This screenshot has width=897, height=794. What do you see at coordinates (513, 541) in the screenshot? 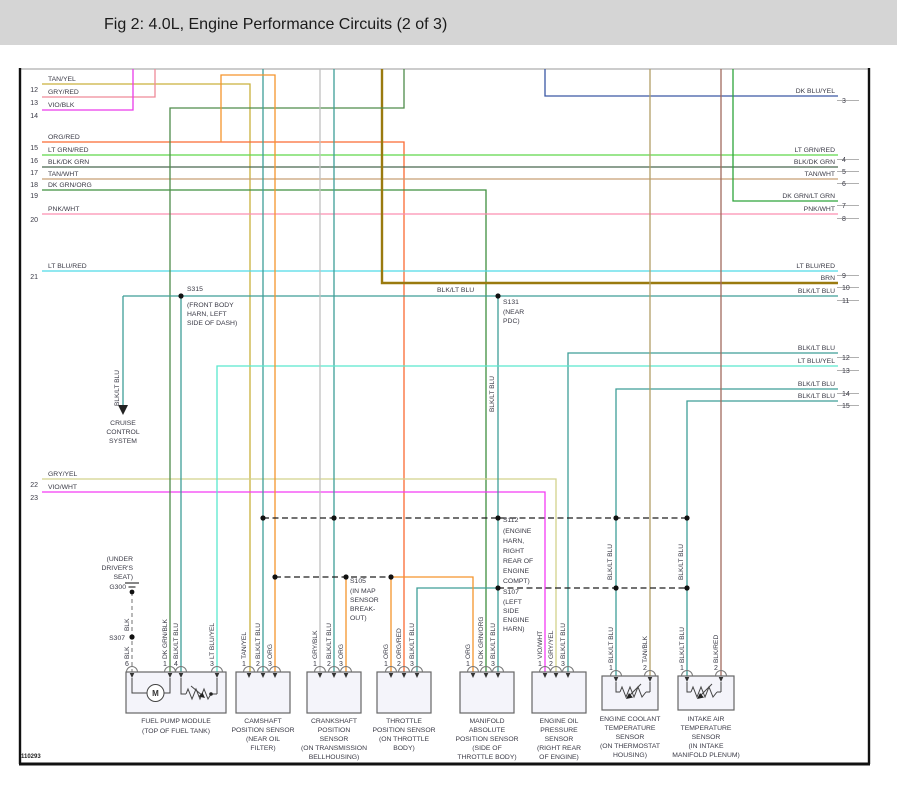
I see `svg-text: HARN,` at bounding box center [513, 541].